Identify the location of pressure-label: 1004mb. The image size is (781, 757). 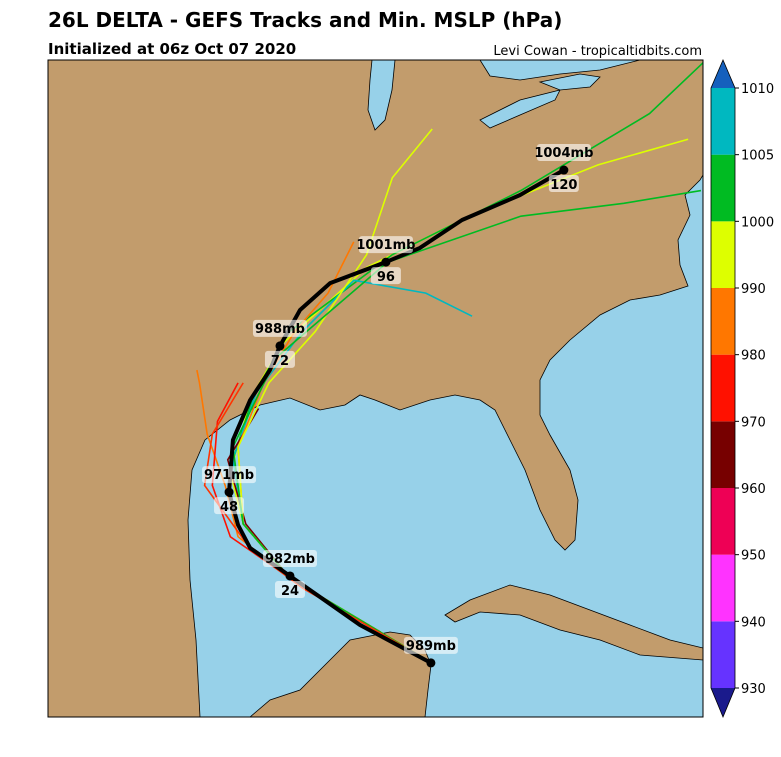
(563, 153).